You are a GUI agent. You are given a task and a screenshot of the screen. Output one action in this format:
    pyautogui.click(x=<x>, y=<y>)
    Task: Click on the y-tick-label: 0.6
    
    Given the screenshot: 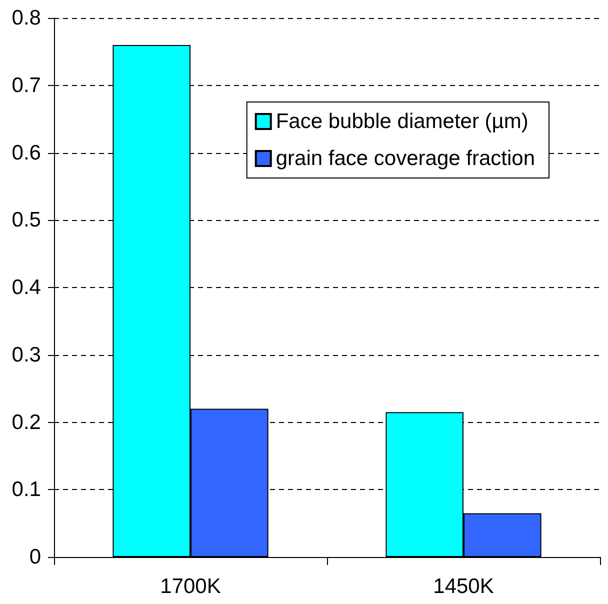 What is the action you would take?
    pyautogui.click(x=26, y=152)
    